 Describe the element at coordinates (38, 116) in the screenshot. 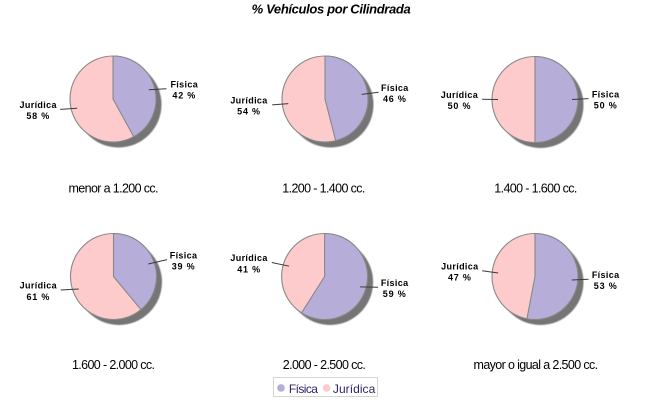

I see `svg-text: 58 %` at that location.